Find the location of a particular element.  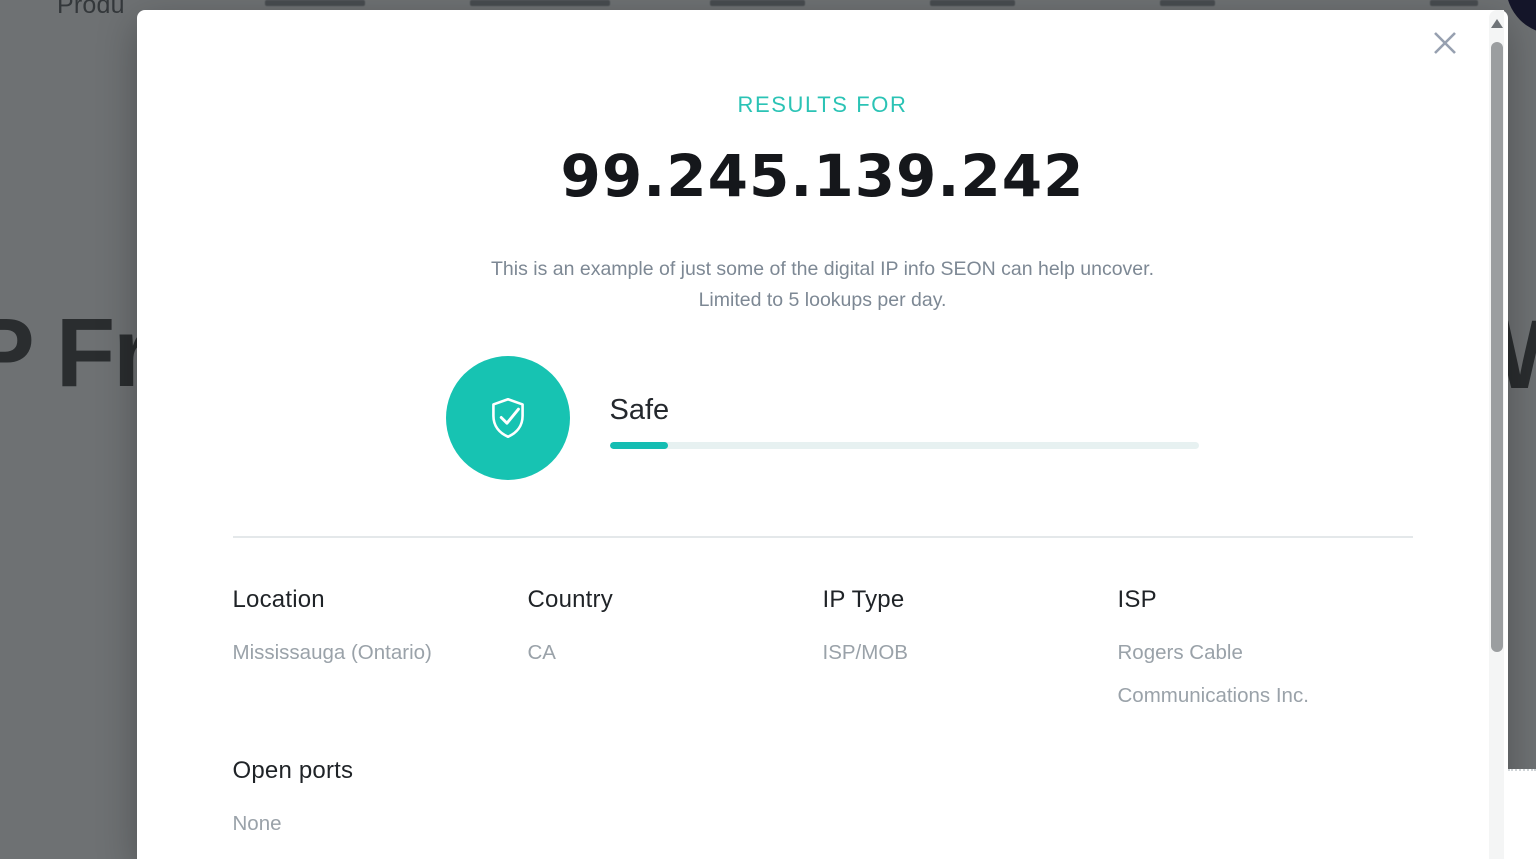

field-value: Mississauga (Ontario) is located at coordinates (332, 652).